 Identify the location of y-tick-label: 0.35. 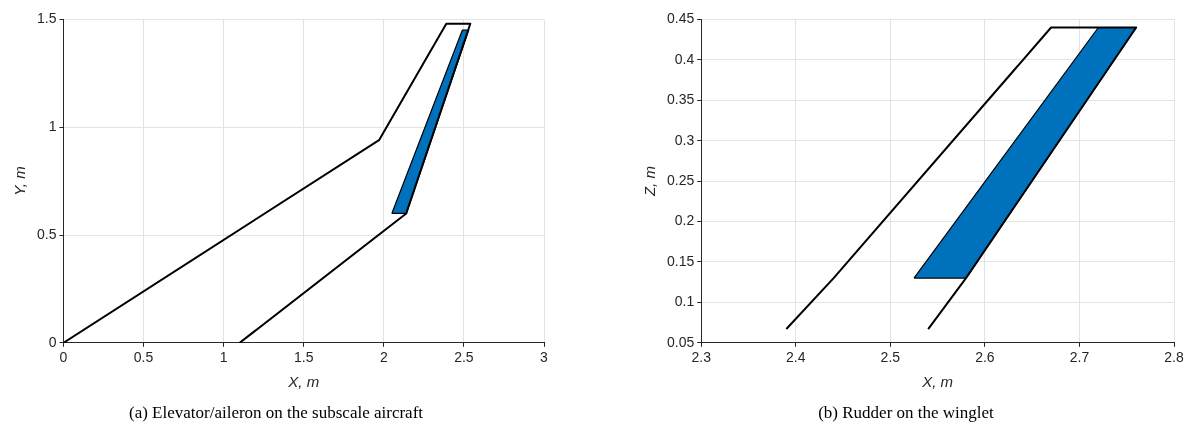
(681, 99).